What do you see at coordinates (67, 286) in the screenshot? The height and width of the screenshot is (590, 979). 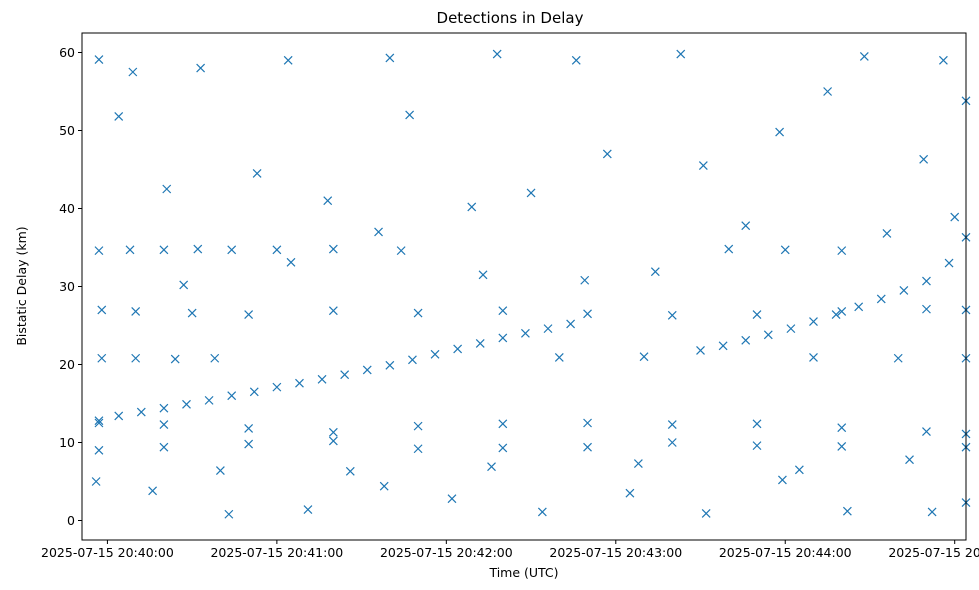 I see `y-tick-label: 30` at bounding box center [67, 286].